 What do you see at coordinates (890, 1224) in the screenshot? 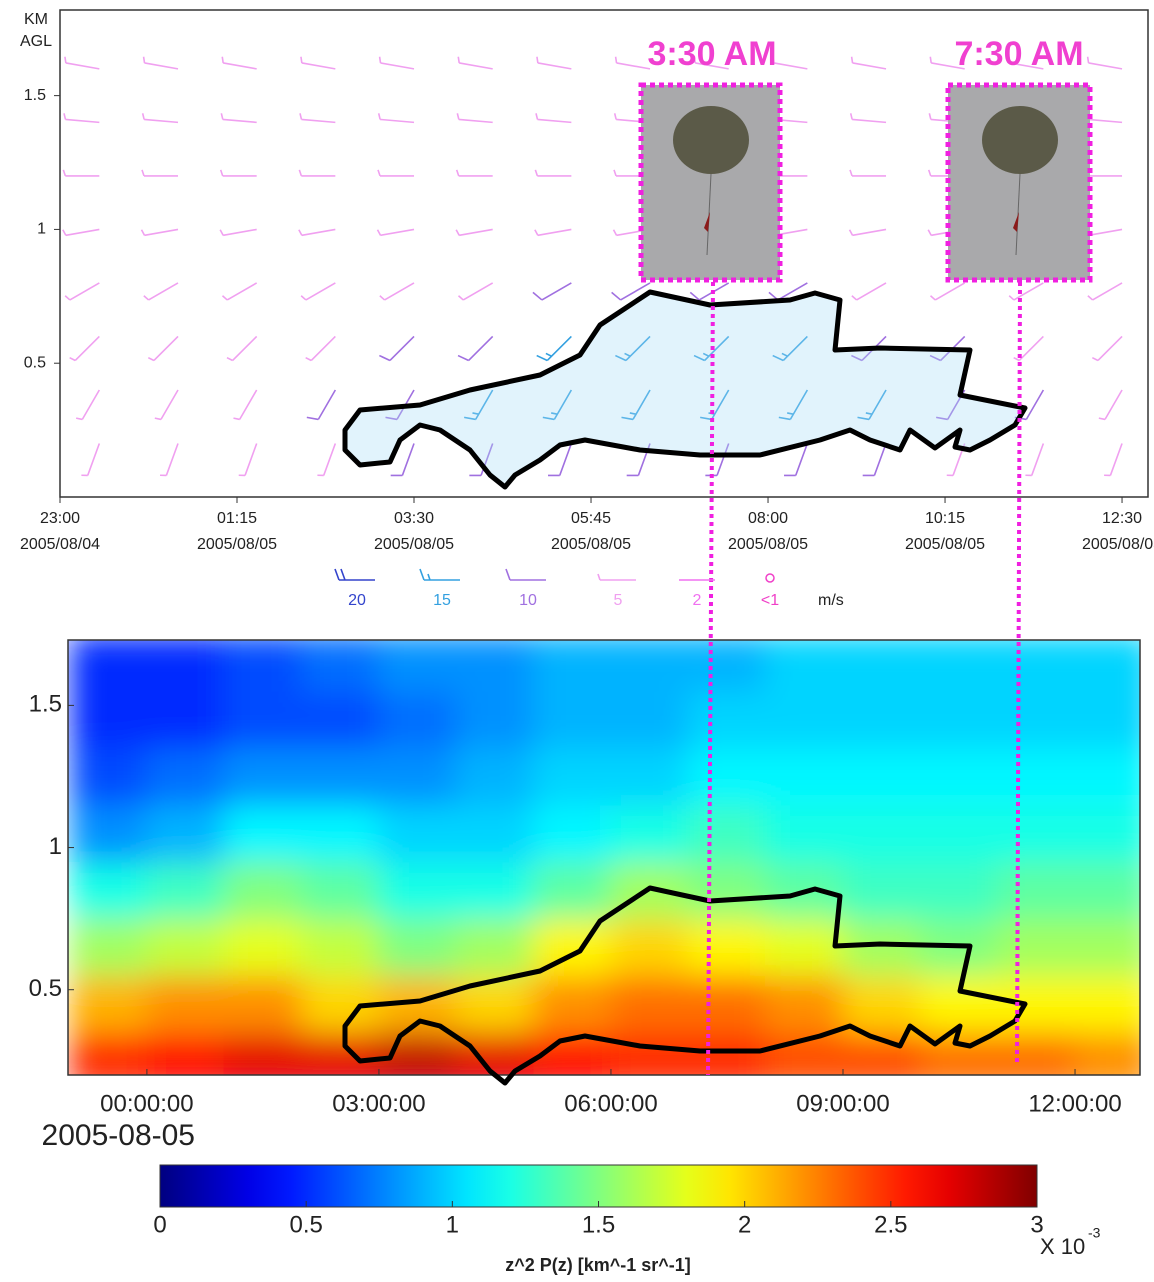
I see `colorbar-tick-label: 2.5` at bounding box center [890, 1224].